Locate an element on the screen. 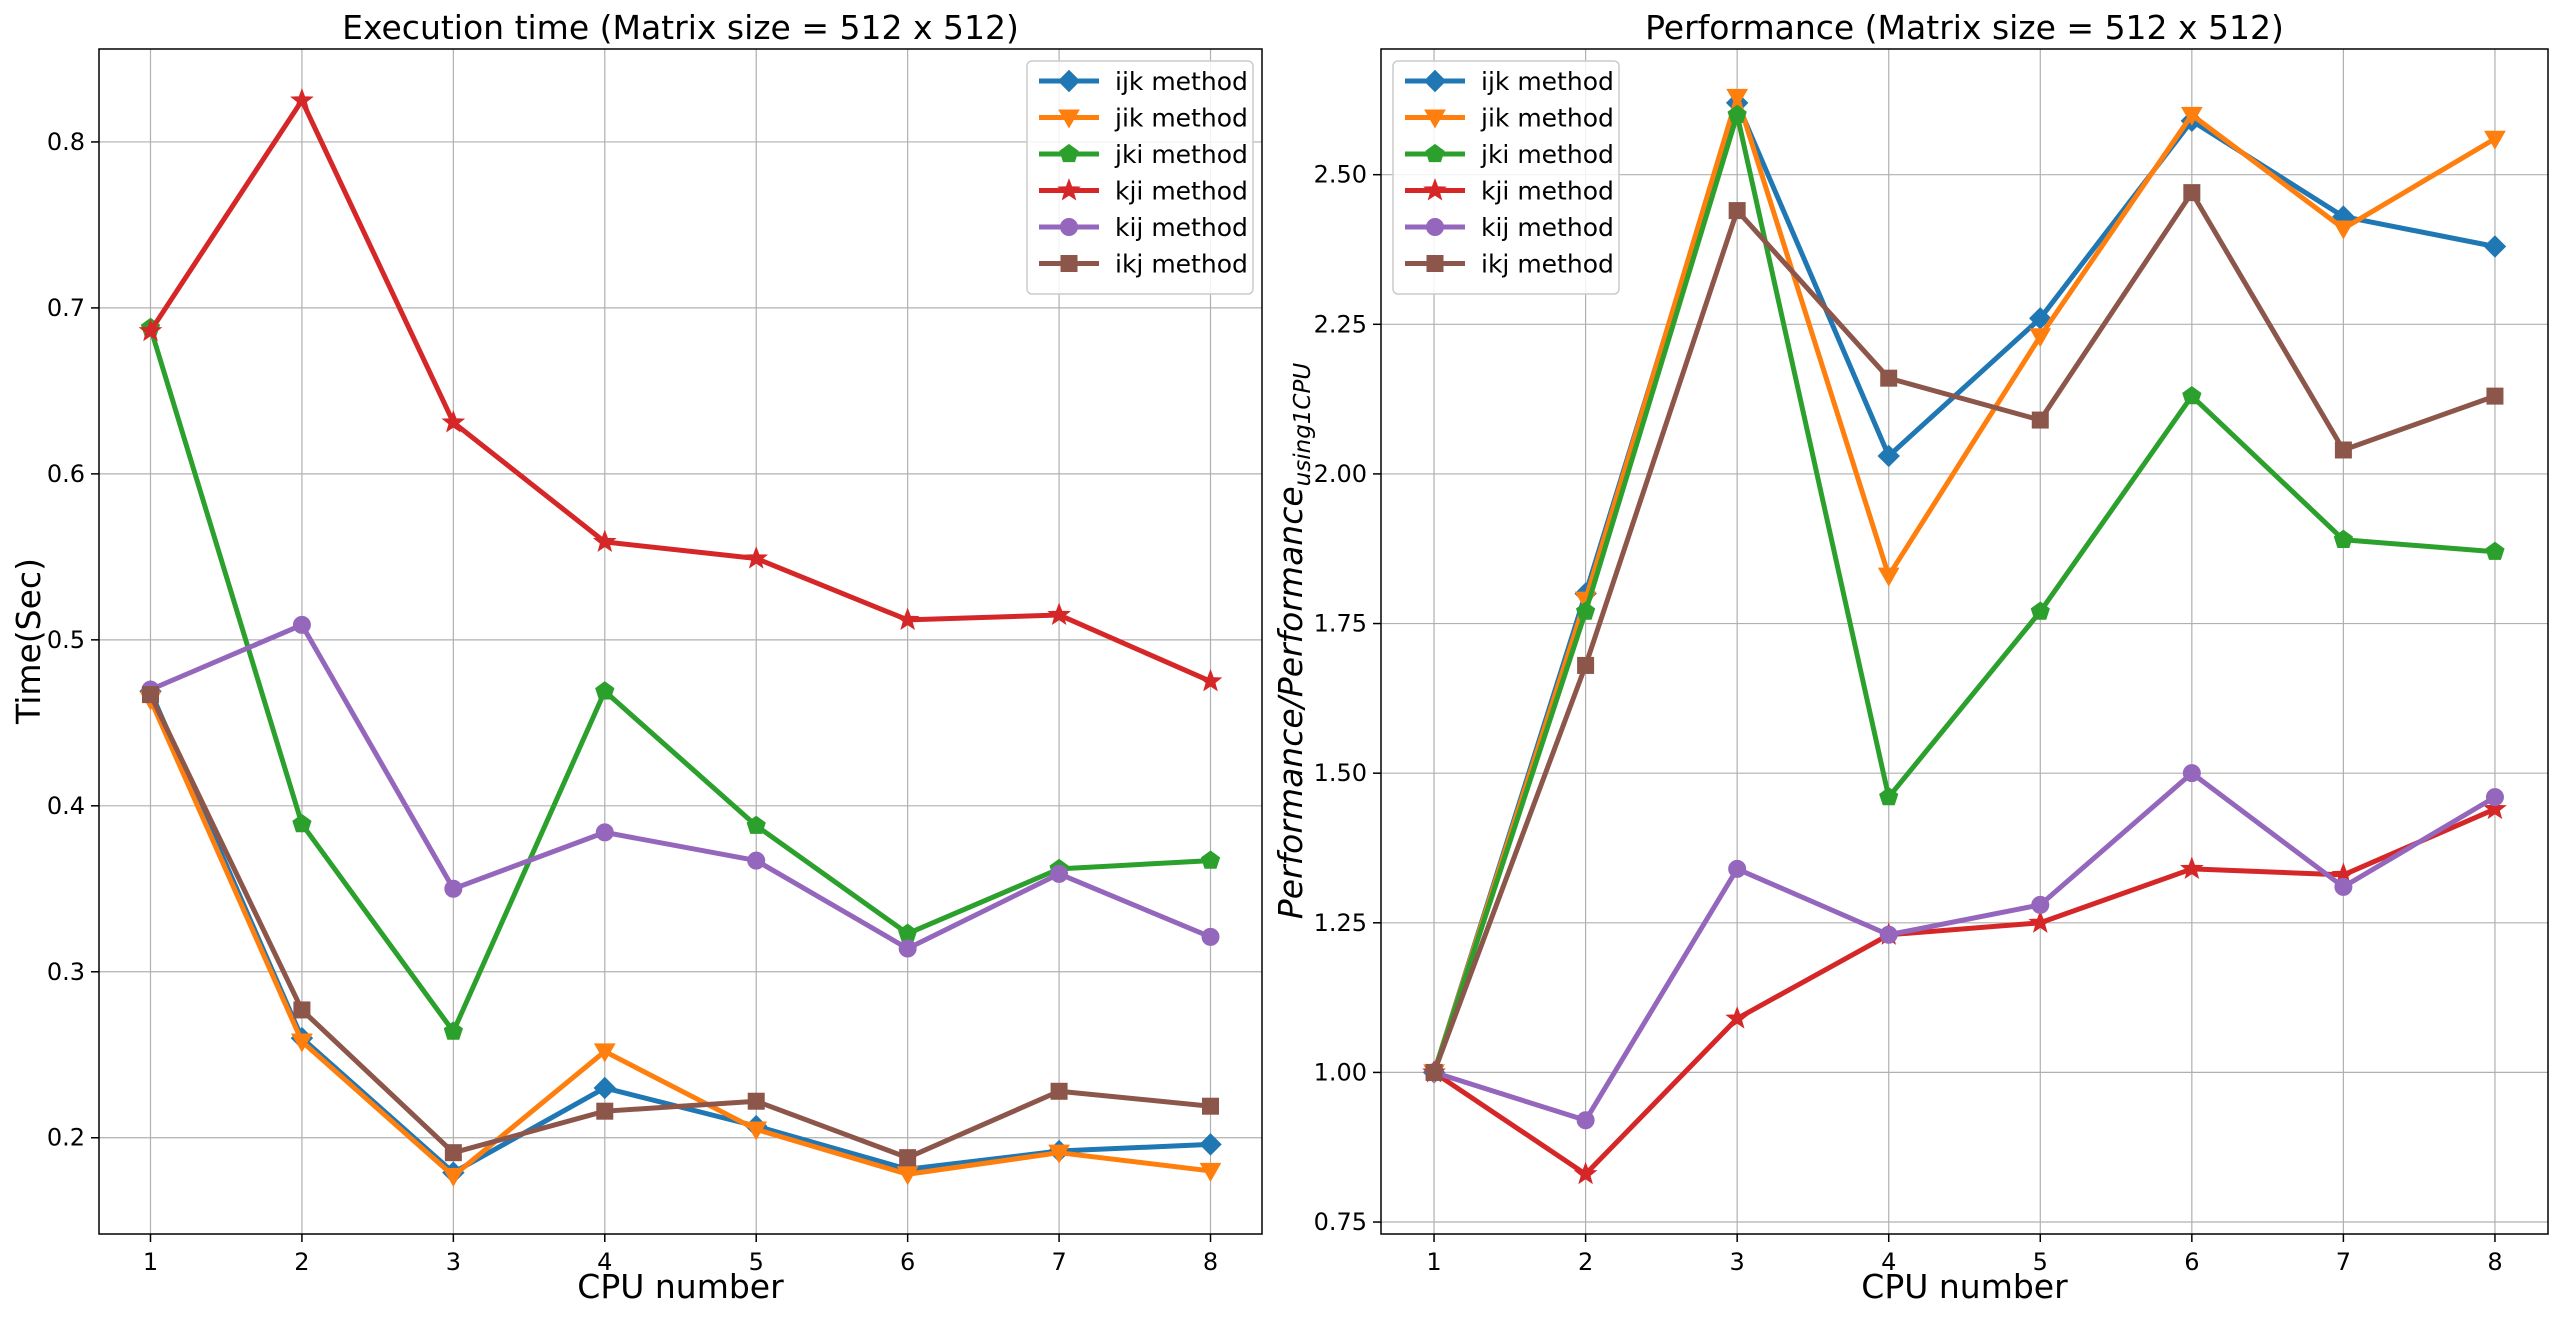 The image size is (2560, 1321). x-tick-label: 2 is located at coordinates (1585, 1262).